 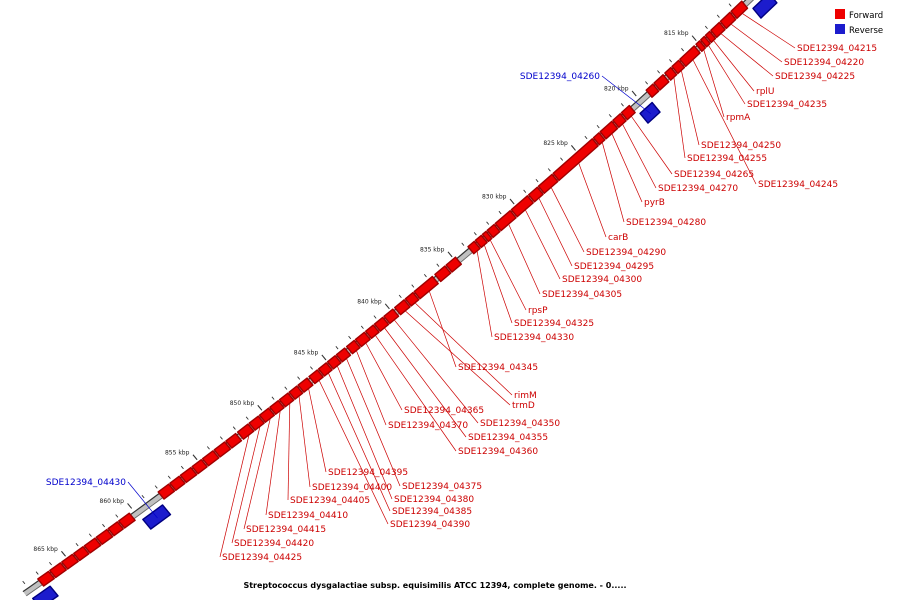 I want to click on gene-label-SDE12394_04245: SDE12394_04245, so click(x=798, y=185).